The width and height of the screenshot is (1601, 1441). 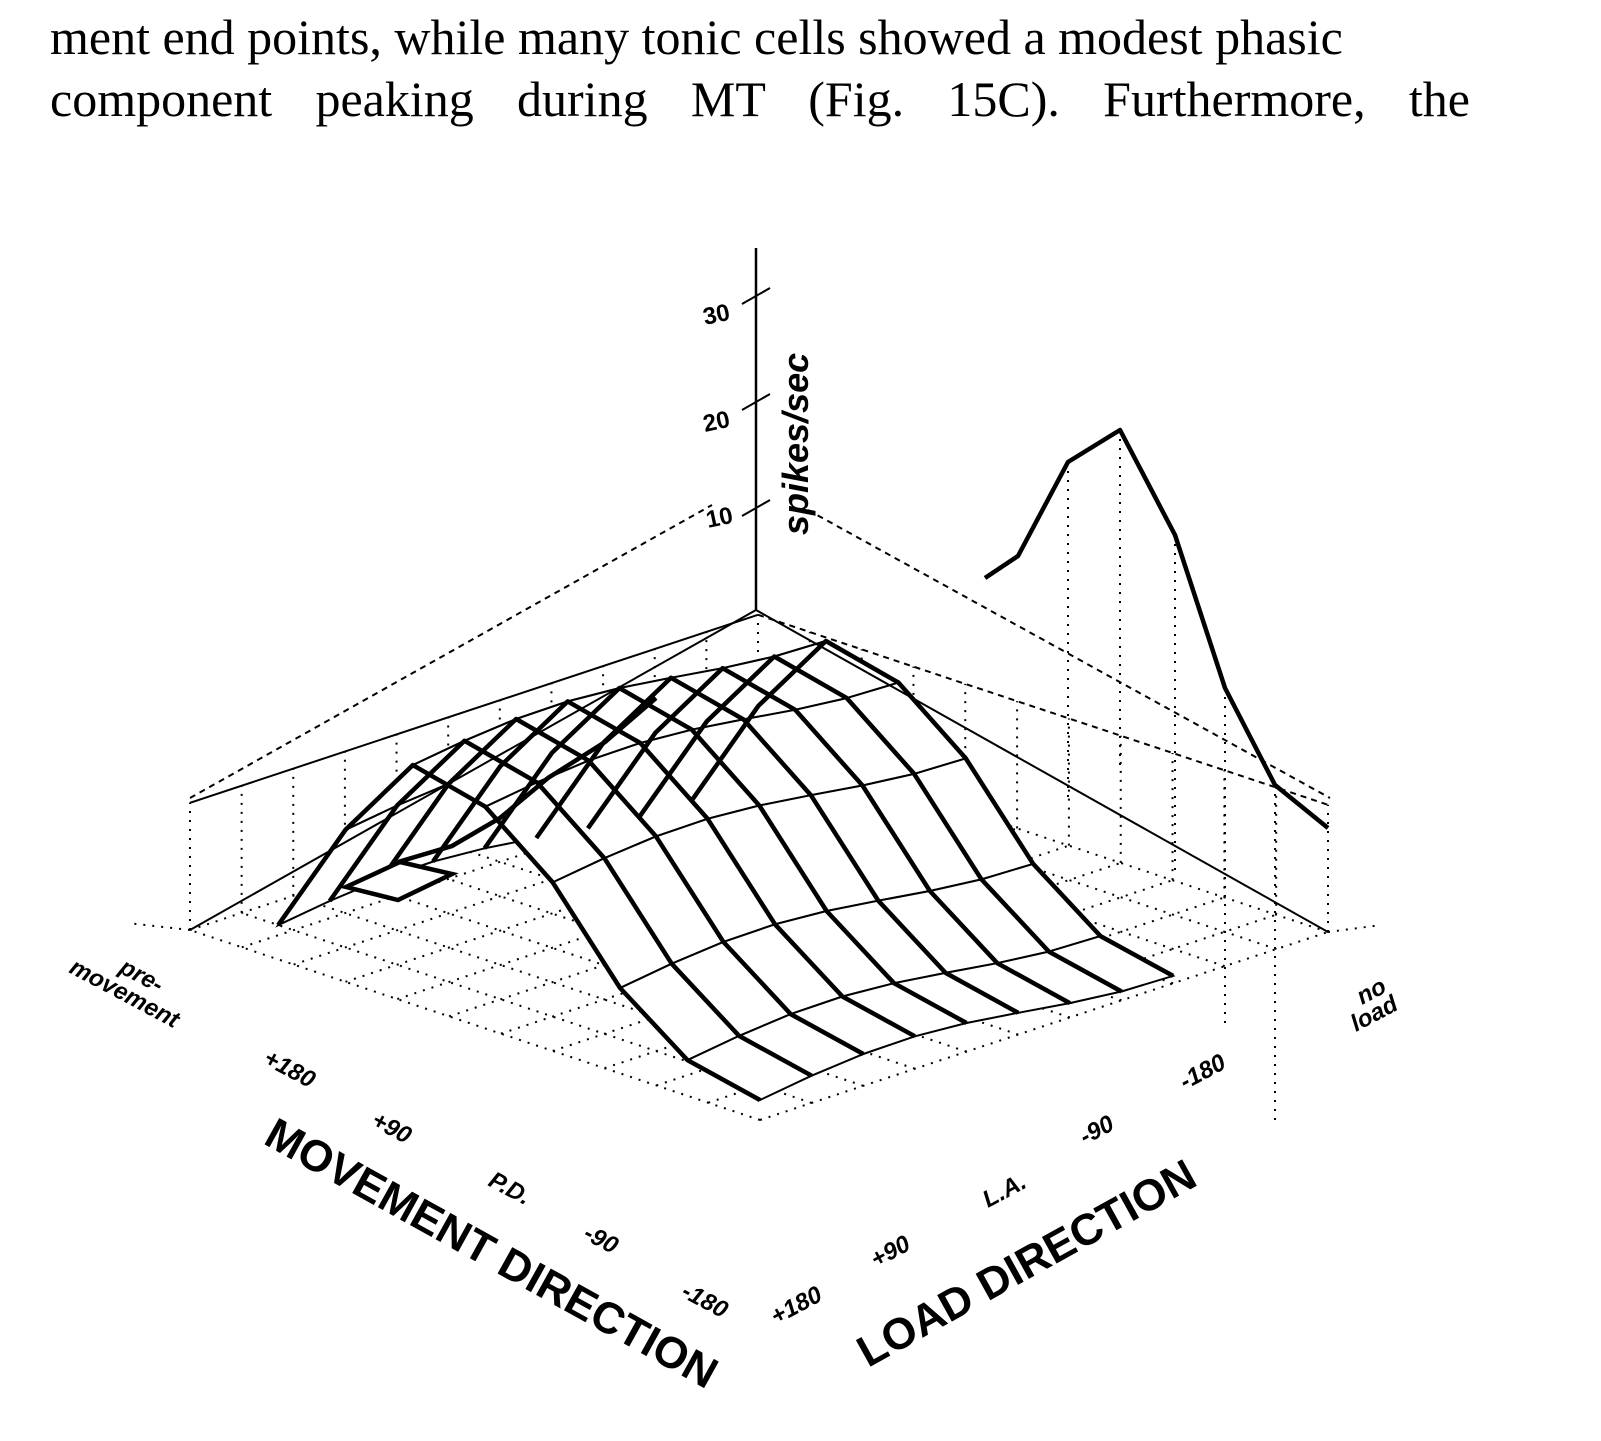 I want to click on premovement-edge, so click(x=527, y=780).